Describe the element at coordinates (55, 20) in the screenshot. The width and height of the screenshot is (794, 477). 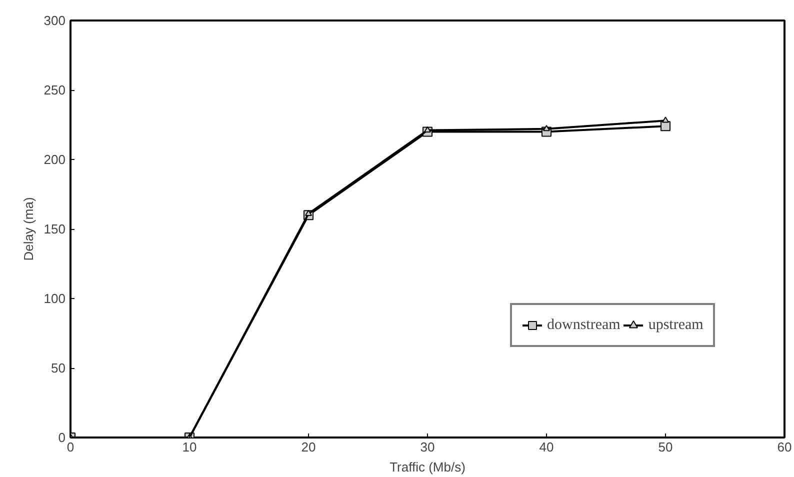
I see `y-tick-label: 300` at that location.